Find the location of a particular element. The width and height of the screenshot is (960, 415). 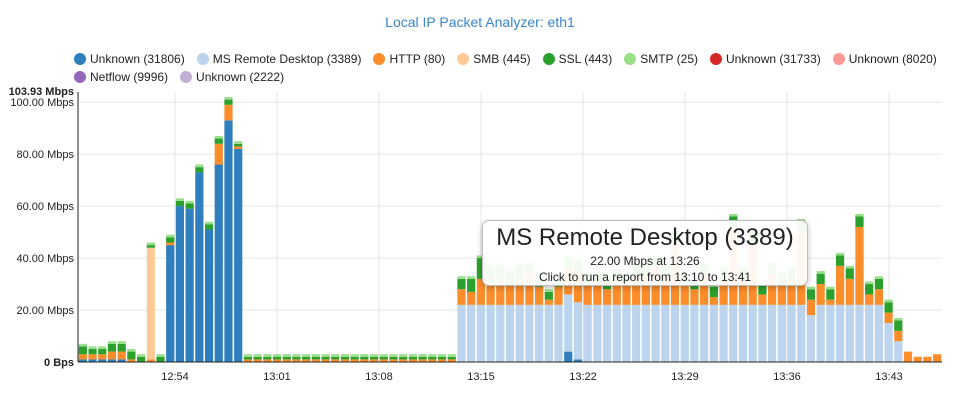

legend-item: Unknown (8020) is located at coordinates (884, 59).